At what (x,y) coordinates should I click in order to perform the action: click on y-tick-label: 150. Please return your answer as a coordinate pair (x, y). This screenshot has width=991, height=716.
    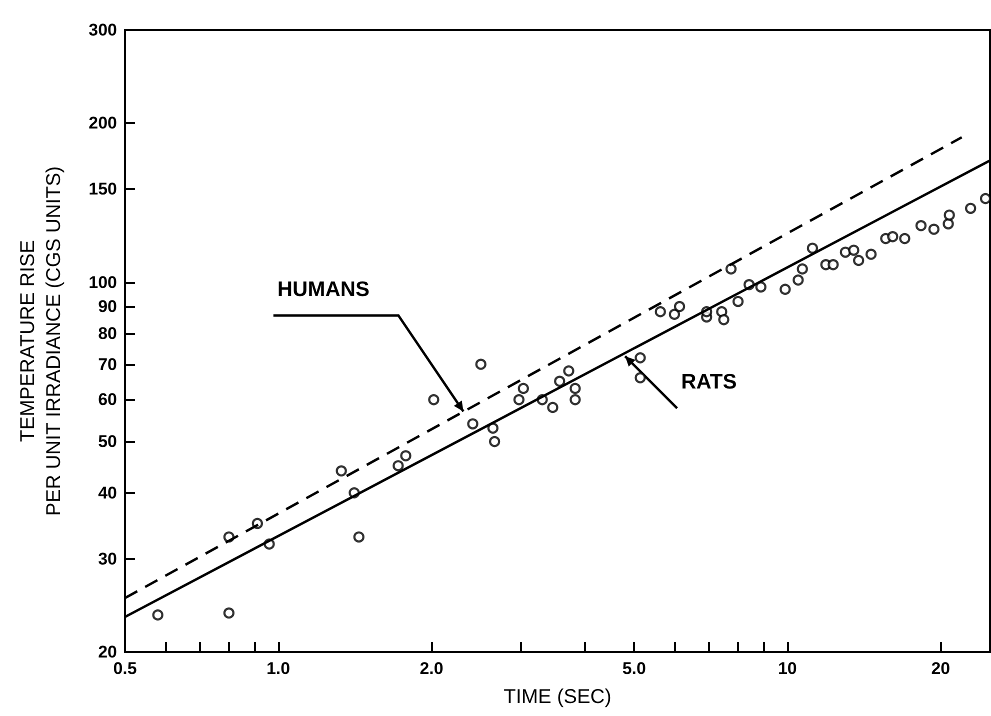
    Looking at the image, I should click on (102, 189).